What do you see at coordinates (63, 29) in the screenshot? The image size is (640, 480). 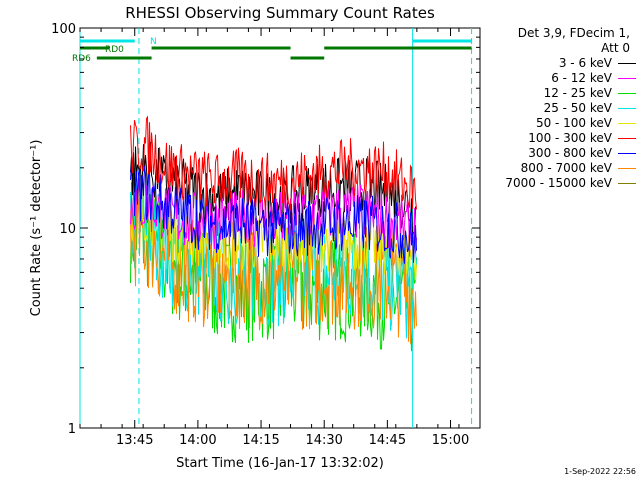 I see `y-tick-label: 100` at bounding box center [63, 29].